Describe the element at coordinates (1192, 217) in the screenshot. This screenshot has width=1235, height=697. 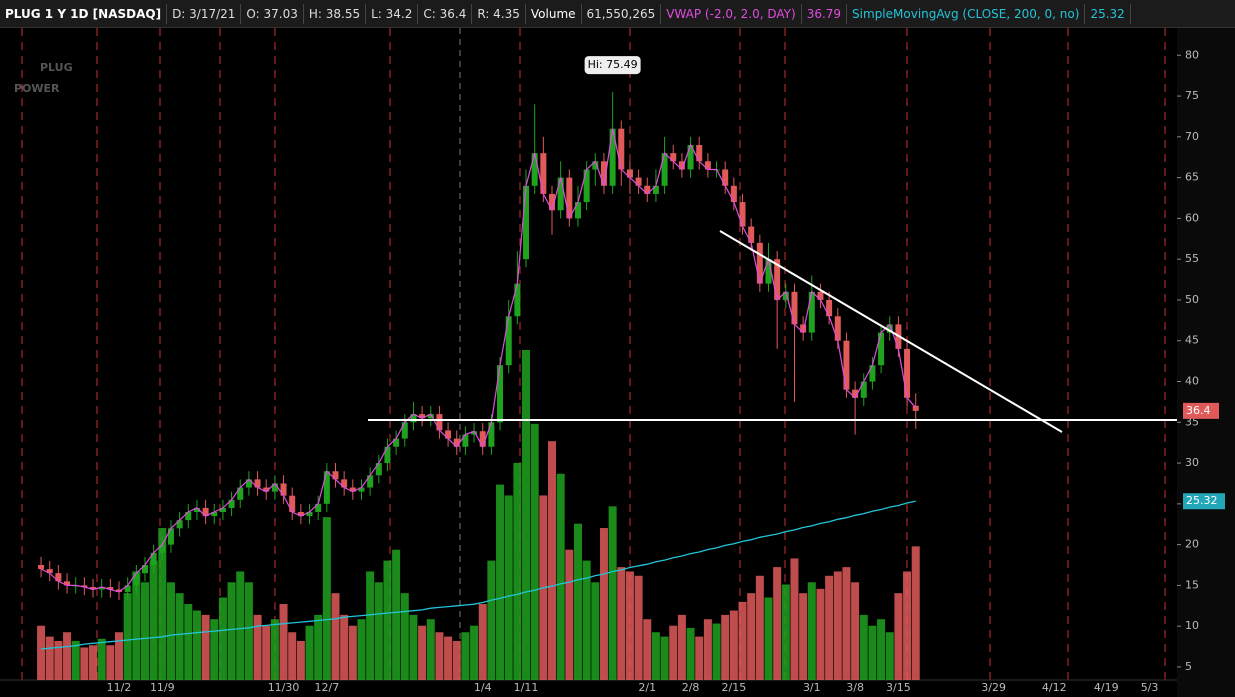
I see `y-tick-label: 60` at that location.